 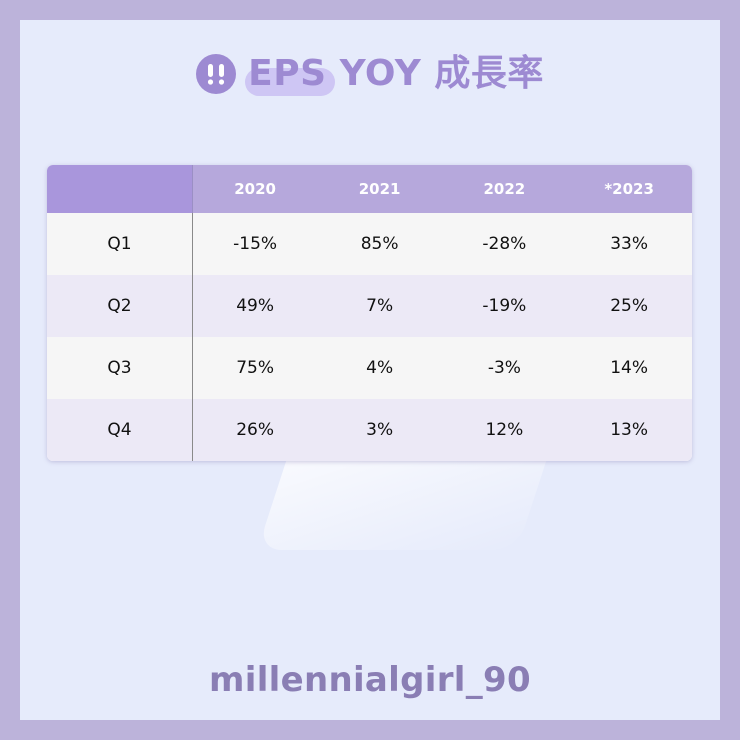 What do you see at coordinates (379, 244) in the screenshot?
I see `table-cell: 85%` at bounding box center [379, 244].